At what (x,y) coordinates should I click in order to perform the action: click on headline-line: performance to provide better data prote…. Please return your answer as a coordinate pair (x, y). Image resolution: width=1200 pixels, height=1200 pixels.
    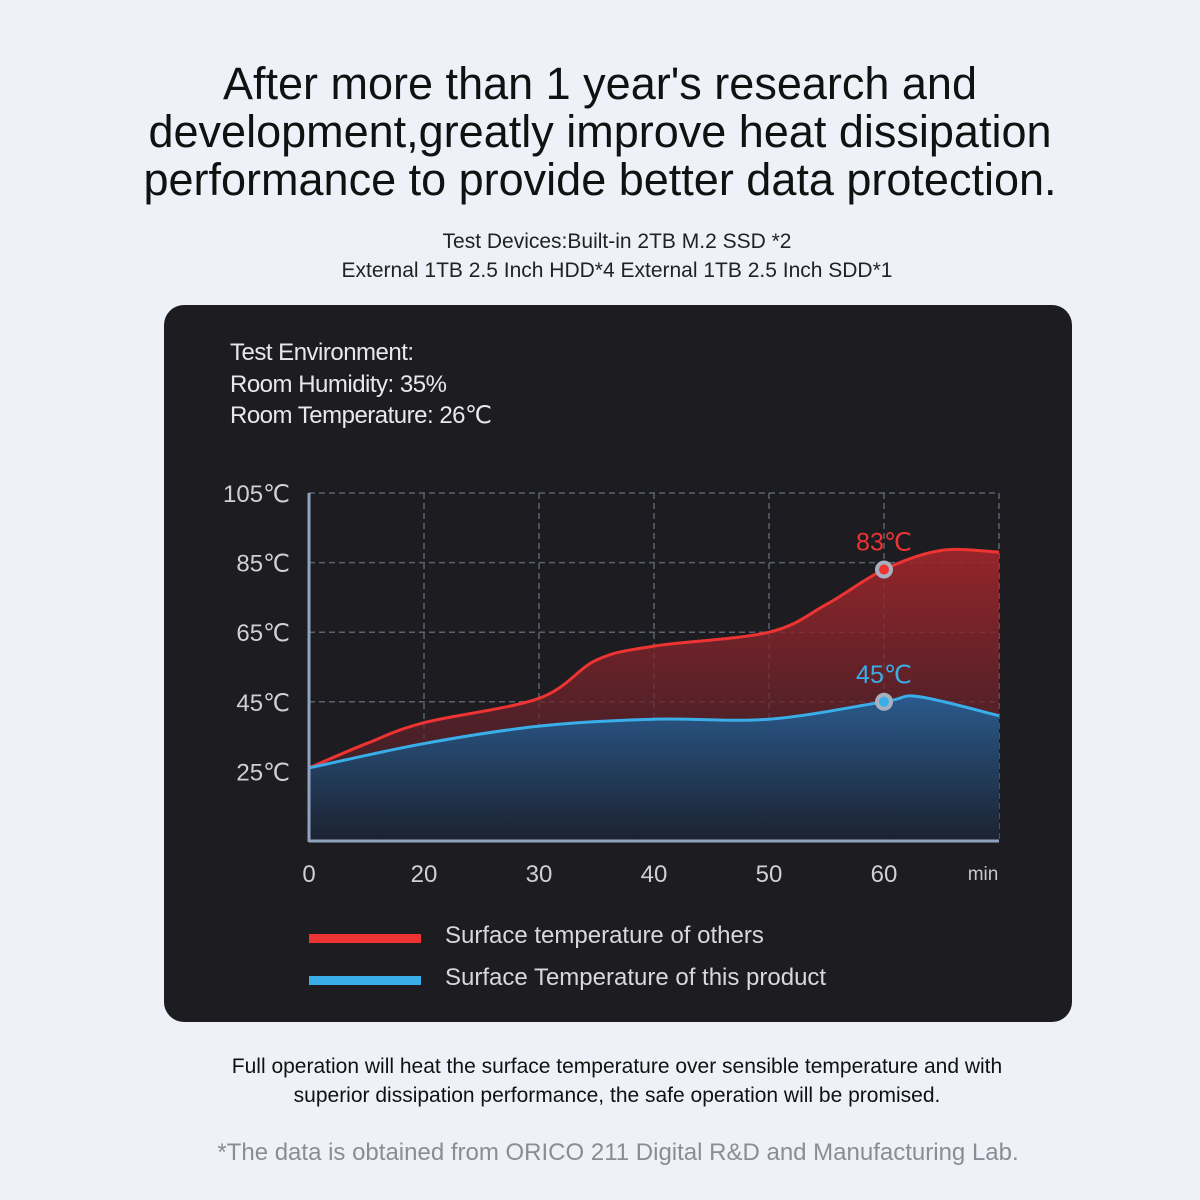
    Looking at the image, I should click on (600, 179).